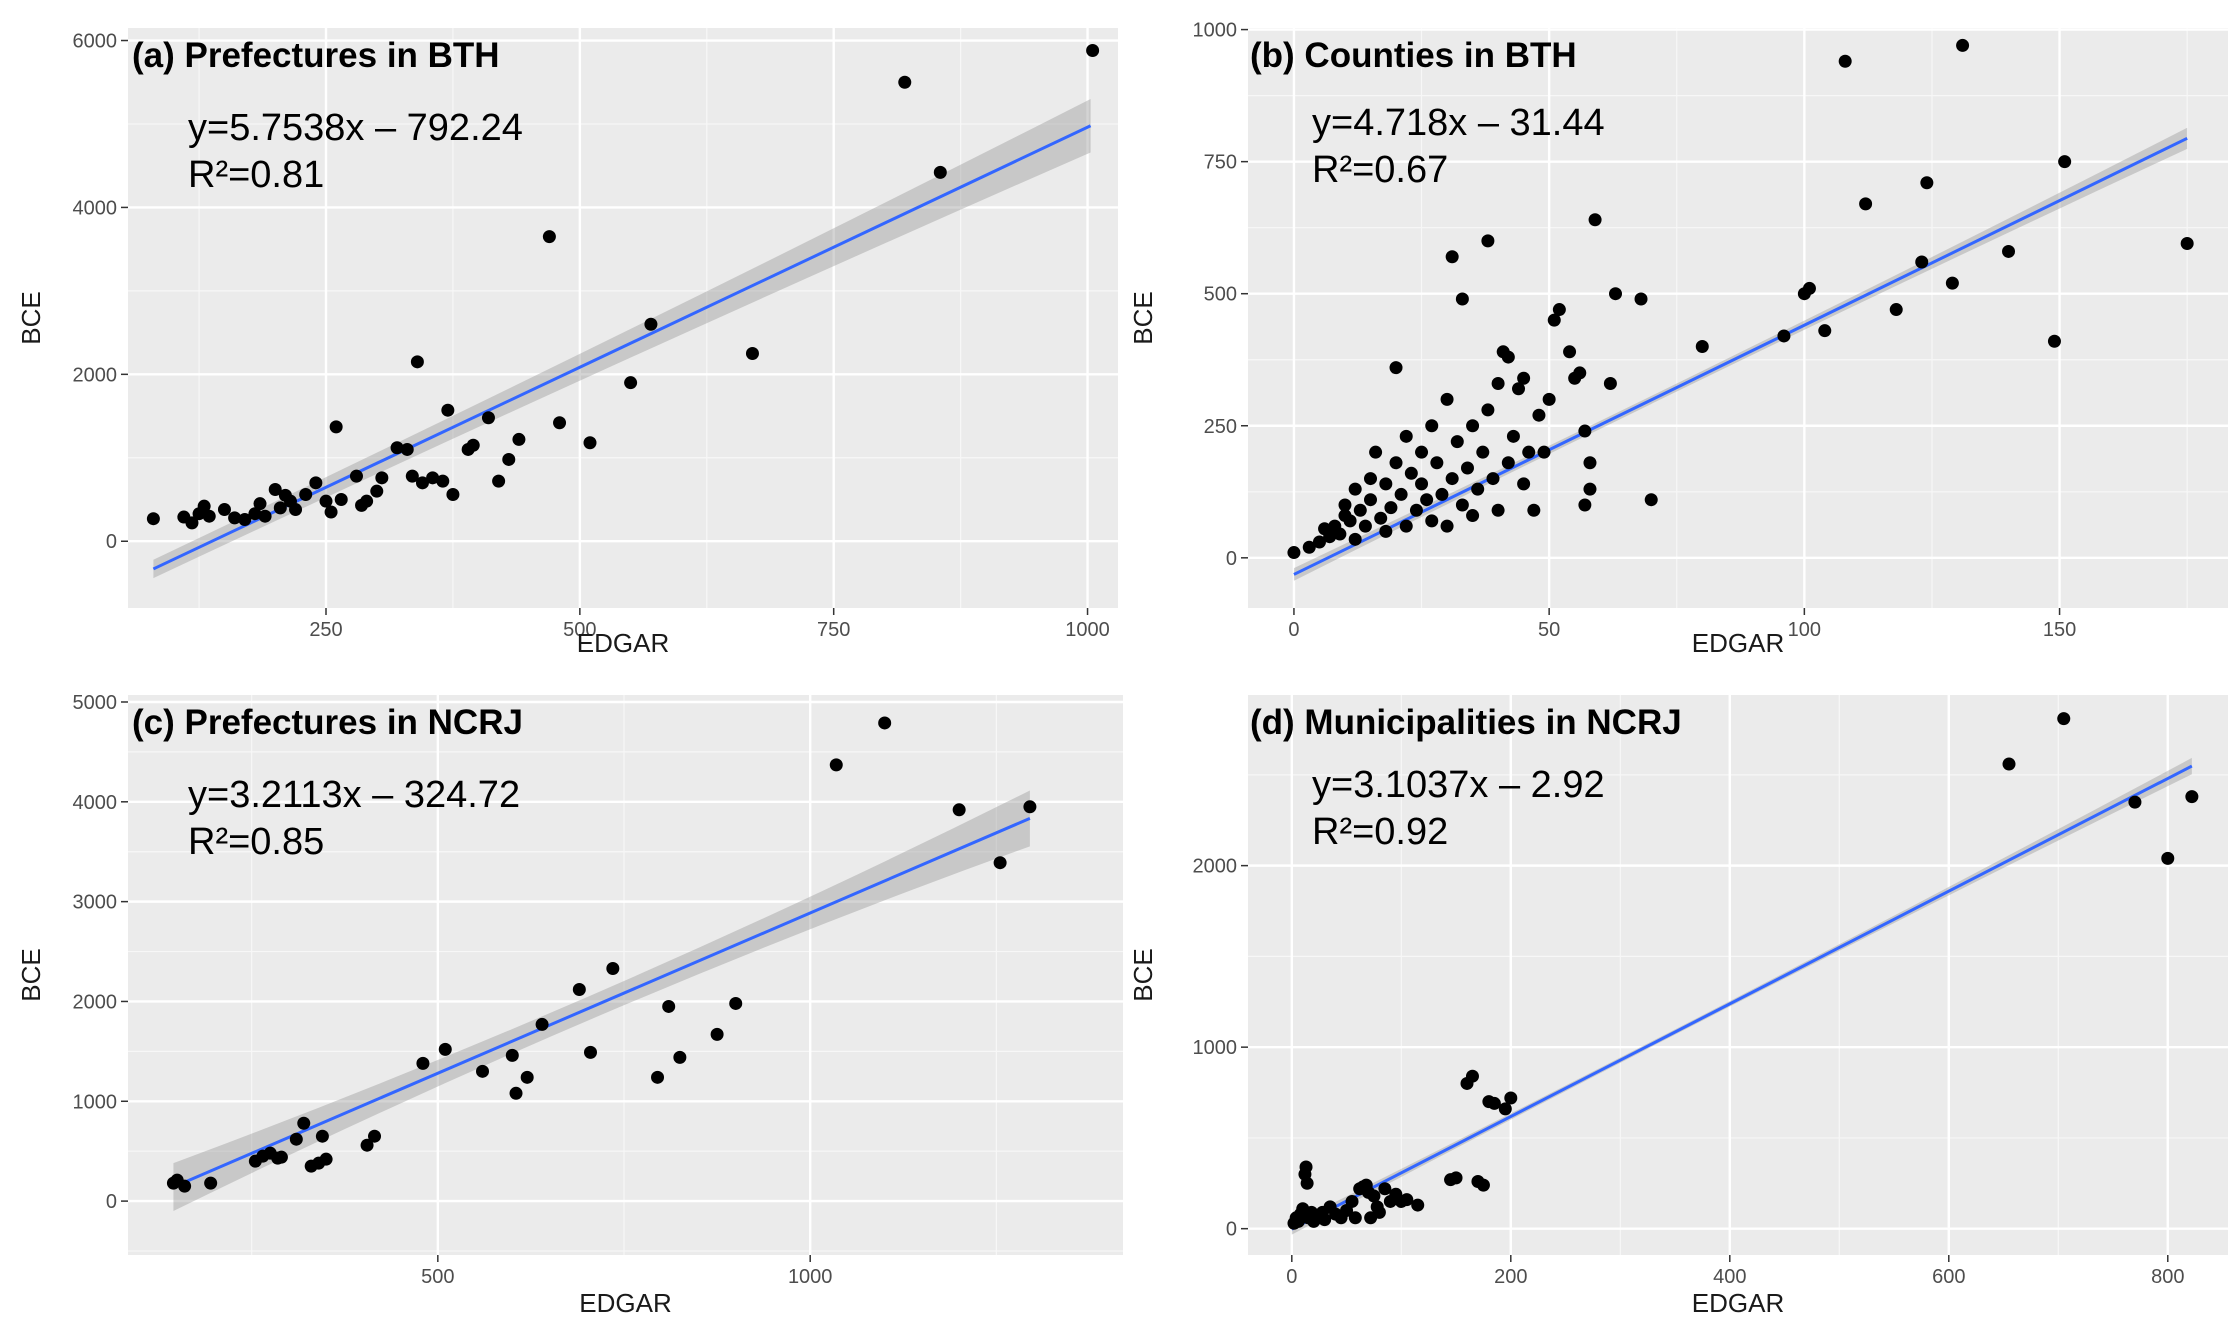 Image resolution: width=2239 pixels, height=1338 pixels. What do you see at coordinates (1220, 427) in the screenshot?
I see `chart-1-y-tick-label-1: 250` at bounding box center [1220, 427].